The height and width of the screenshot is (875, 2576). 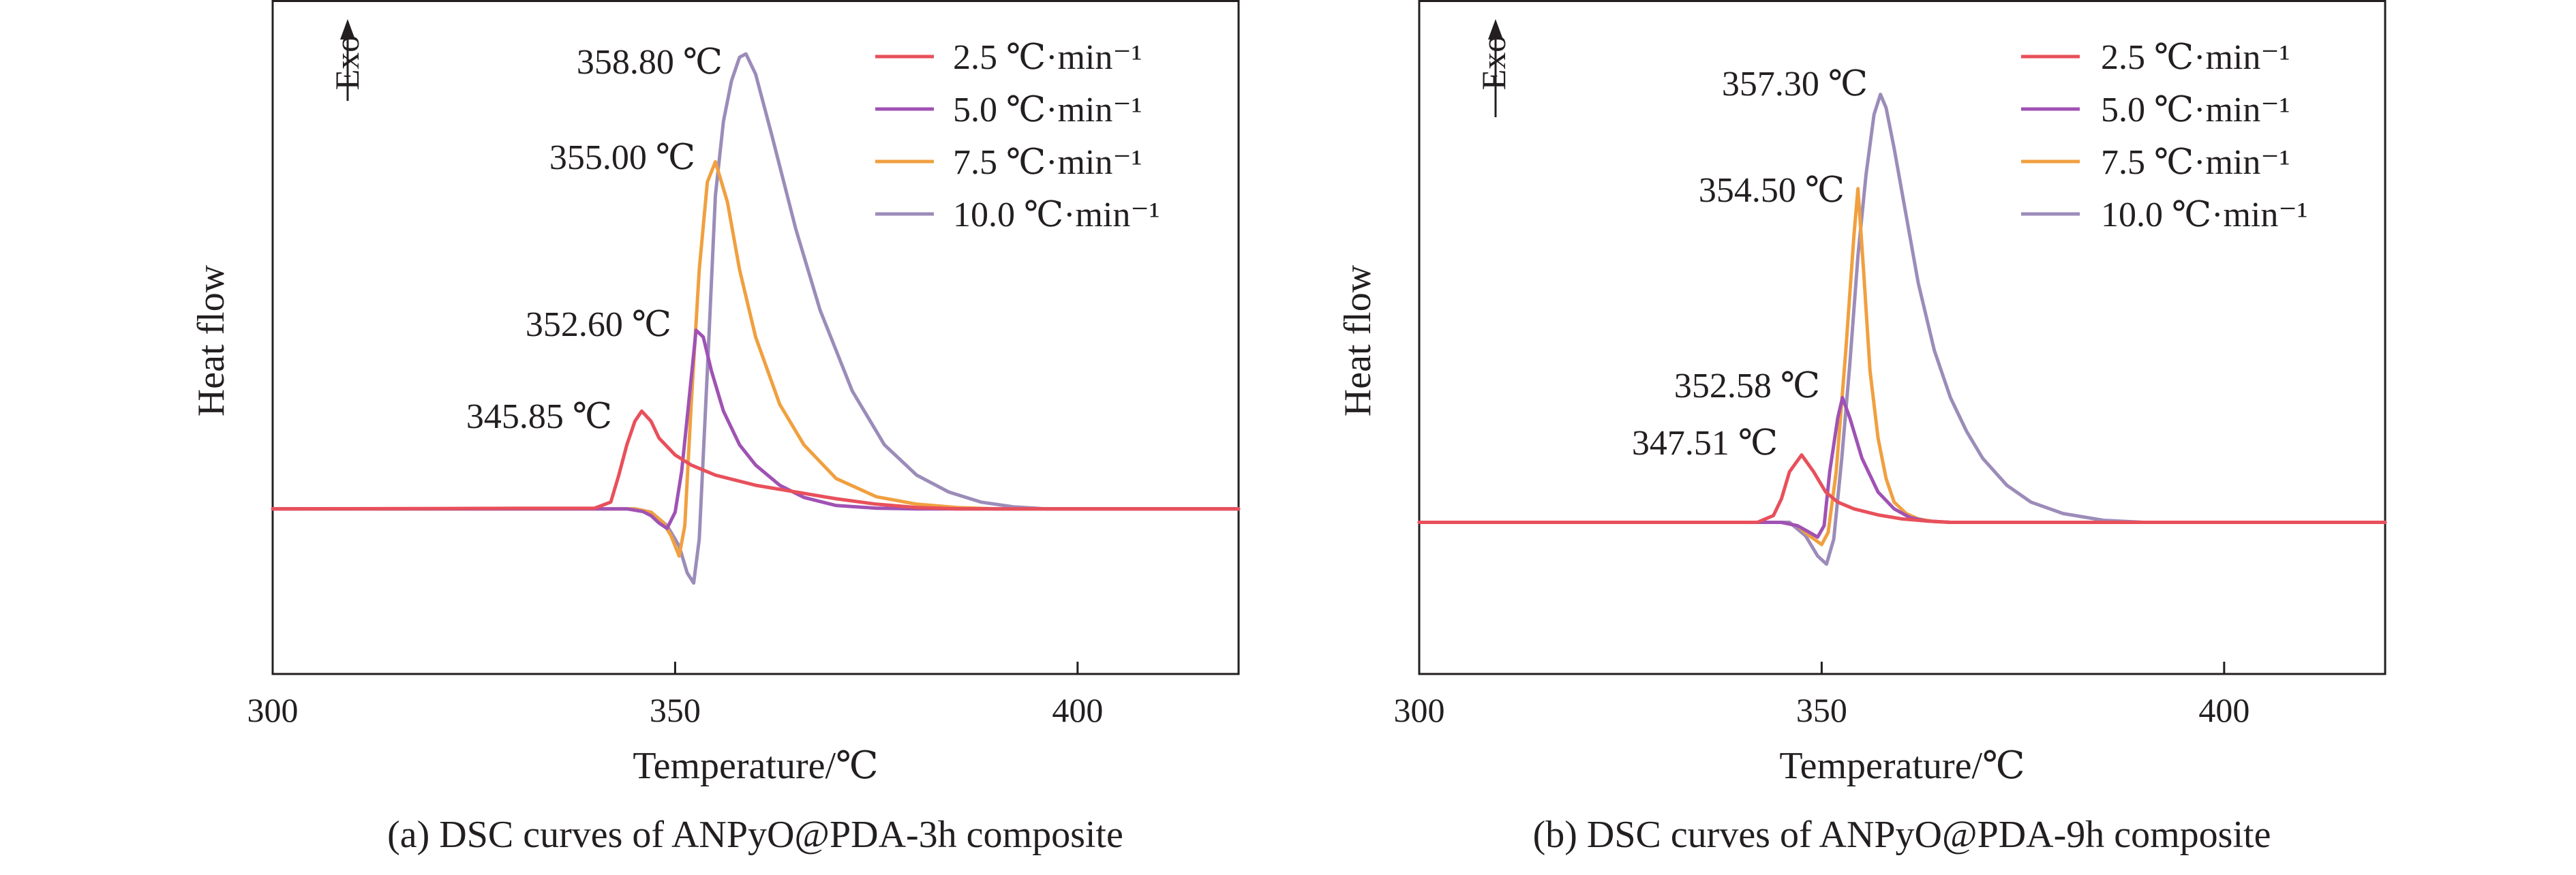 What do you see at coordinates (1902, 835) in the screenshot?
I see `panel-caption: (b) DSC curves of ANPyO@PDA-9h composite` at bounding box center [1902, 835].